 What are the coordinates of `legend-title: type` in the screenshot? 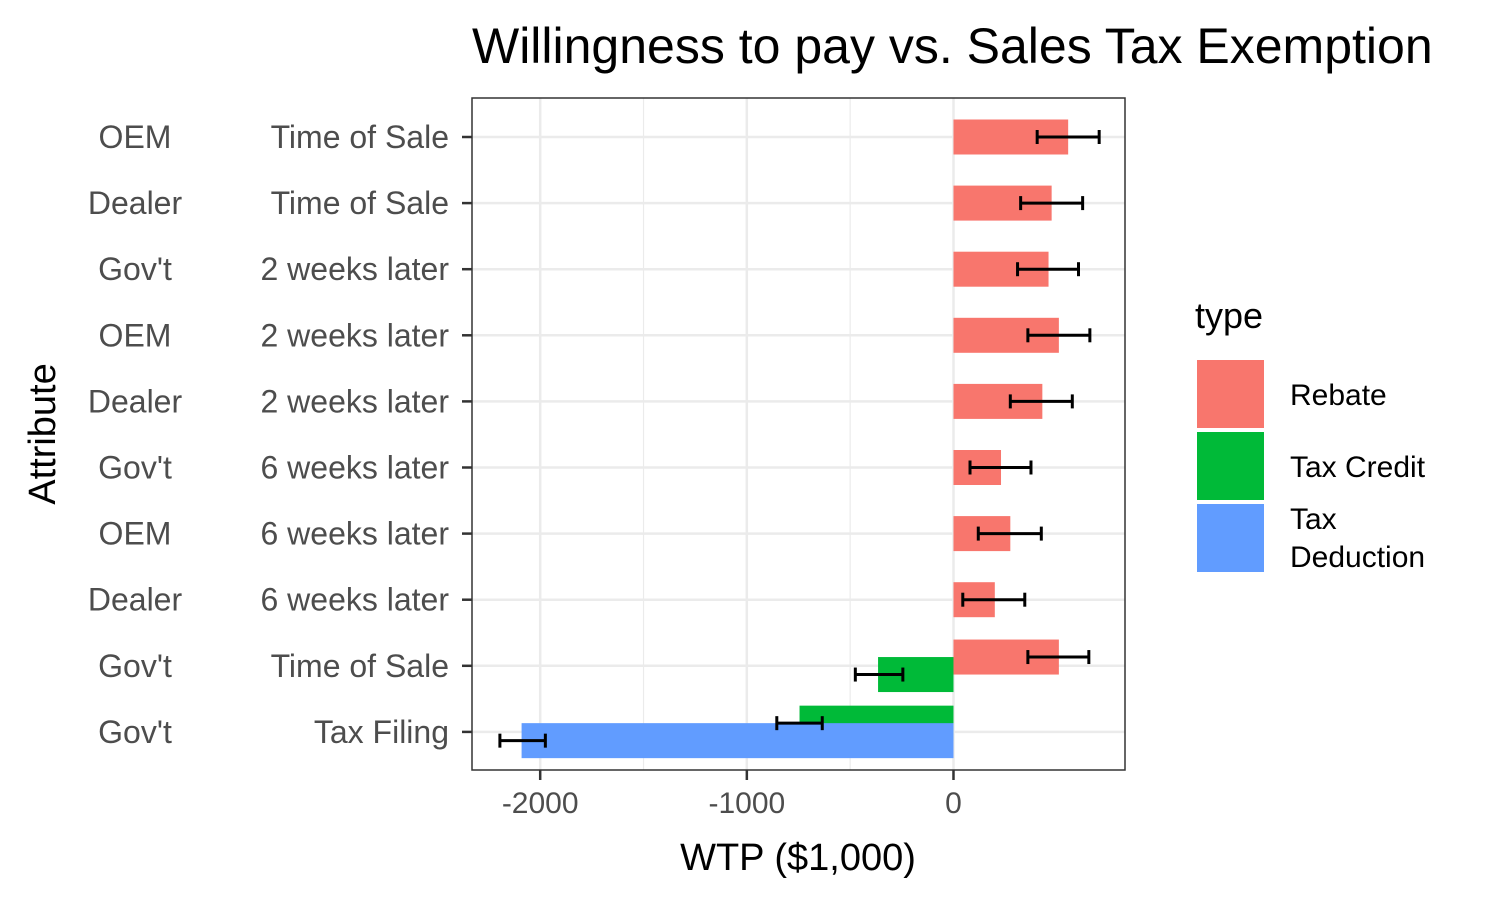 It's located at (1229, 315).